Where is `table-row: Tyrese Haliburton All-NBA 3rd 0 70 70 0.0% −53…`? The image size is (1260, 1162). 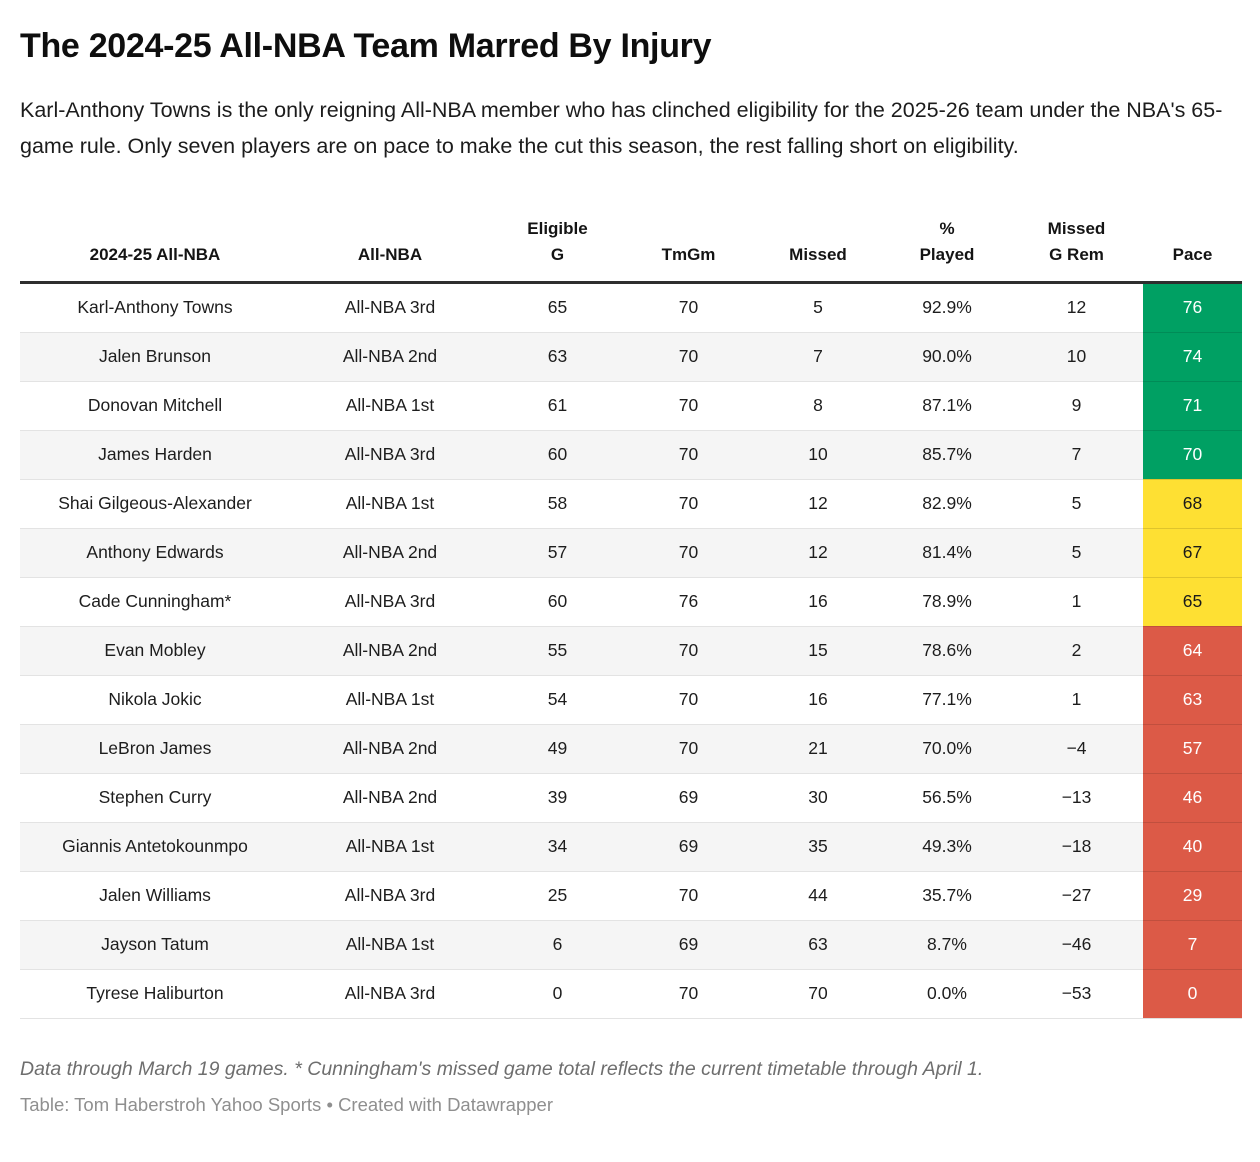 table-row: Tyrese Haliburton All-NBA 3rd 0 70 70 0.0% −53… is located at coordinates (631, 994).